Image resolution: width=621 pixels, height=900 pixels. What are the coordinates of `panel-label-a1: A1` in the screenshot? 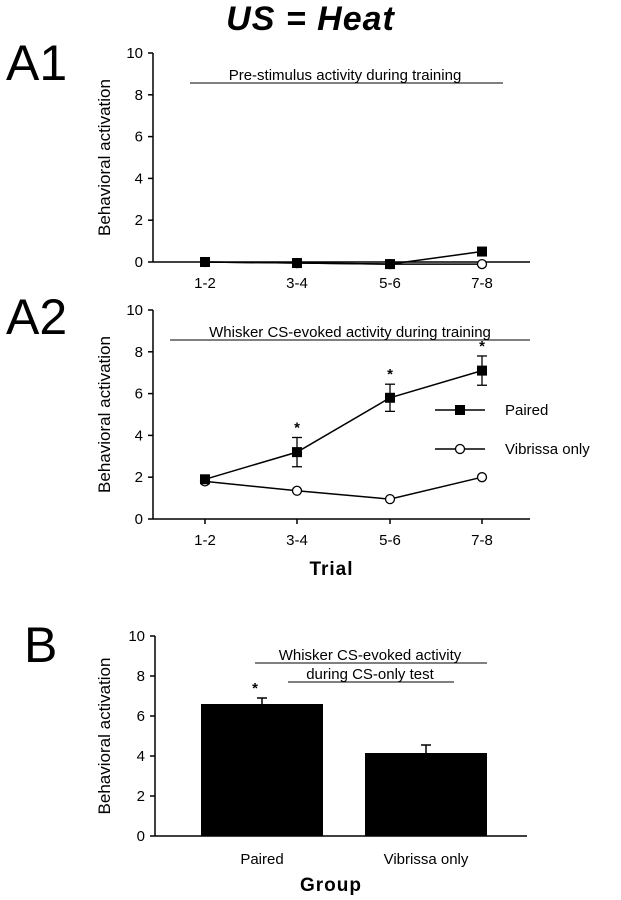 It's located at (37, 63).